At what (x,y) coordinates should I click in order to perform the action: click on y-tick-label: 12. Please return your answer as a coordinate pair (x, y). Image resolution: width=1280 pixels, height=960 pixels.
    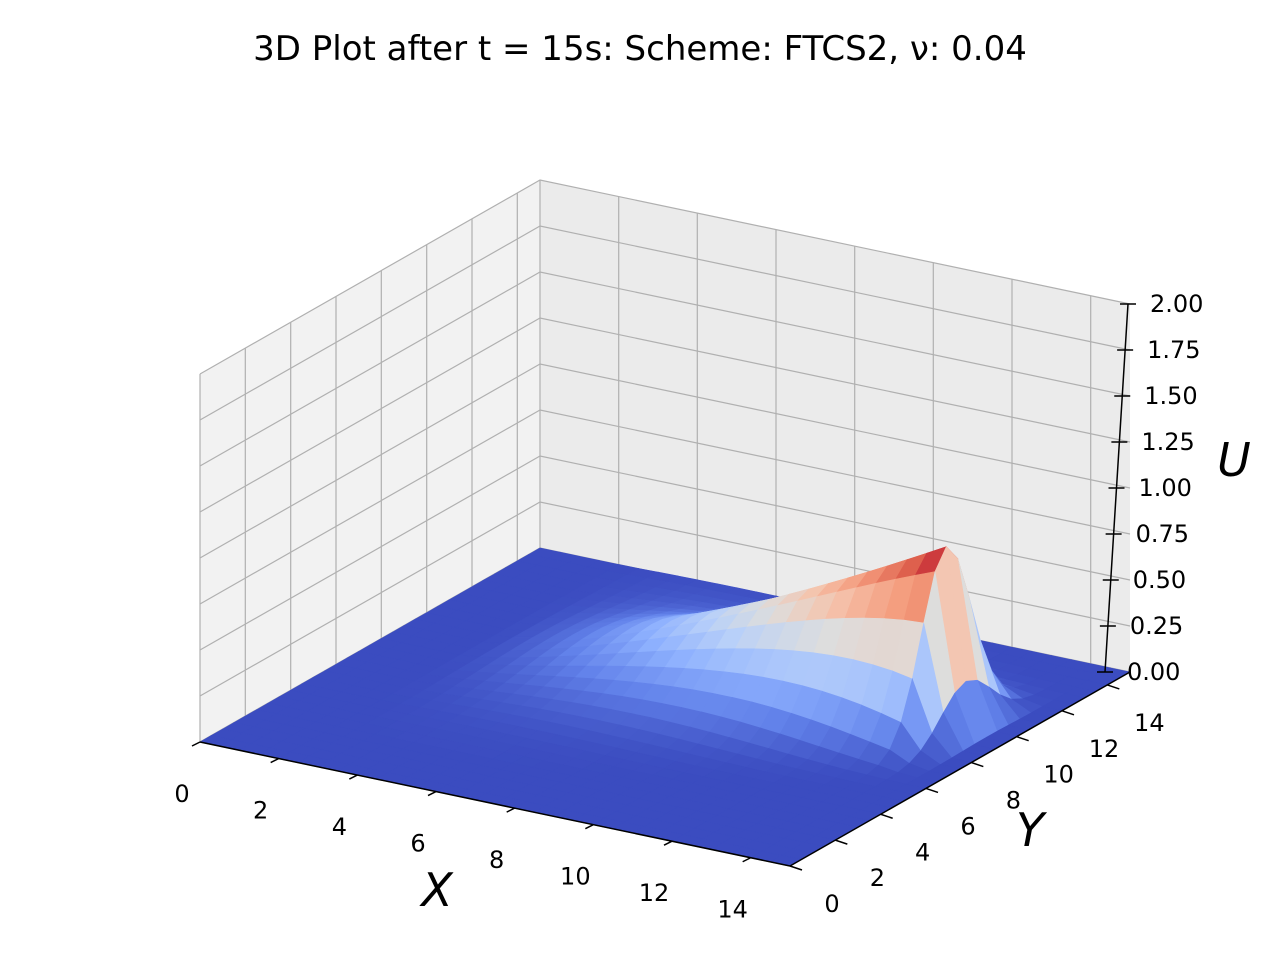
    Looking at the image, I should click on (1104, 749).